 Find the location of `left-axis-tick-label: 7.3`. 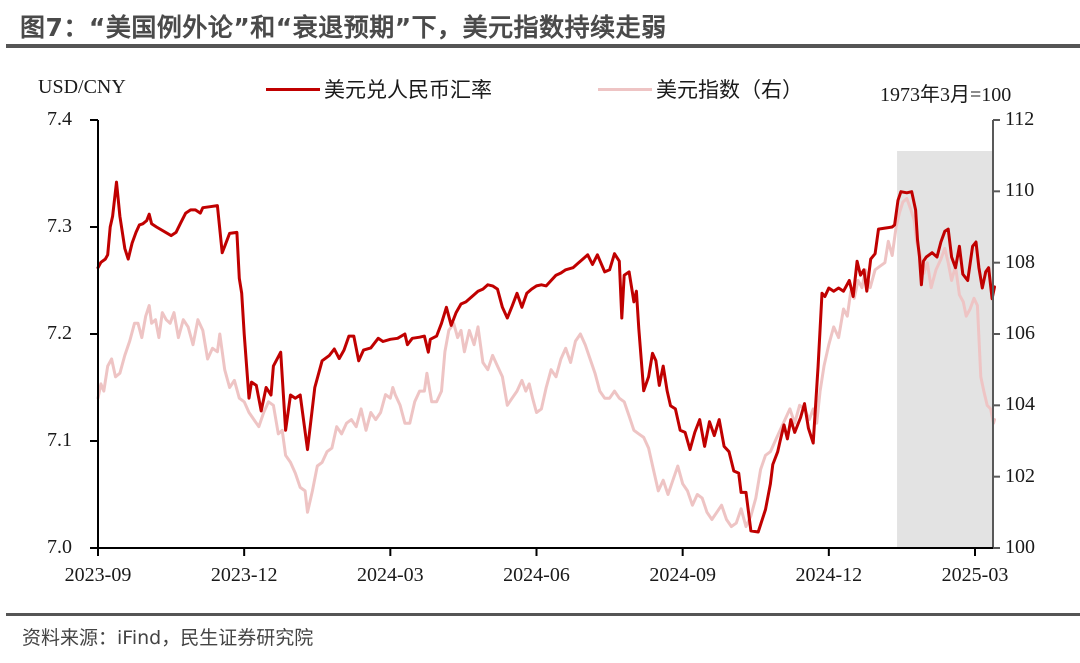

left-axis-tick-label: 7.3 is located at coordinates (59, 226).